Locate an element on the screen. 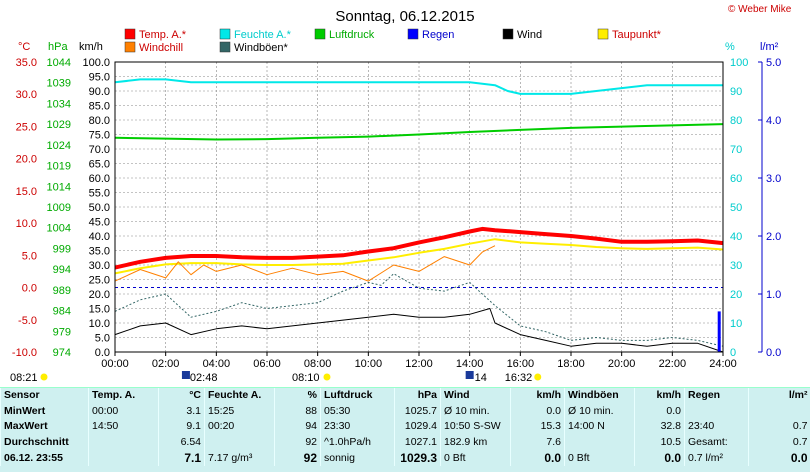 Image resolution: width=810 pixels, height=472 pixels. tick-x: 04:00 is located at coordinates (217, 364).